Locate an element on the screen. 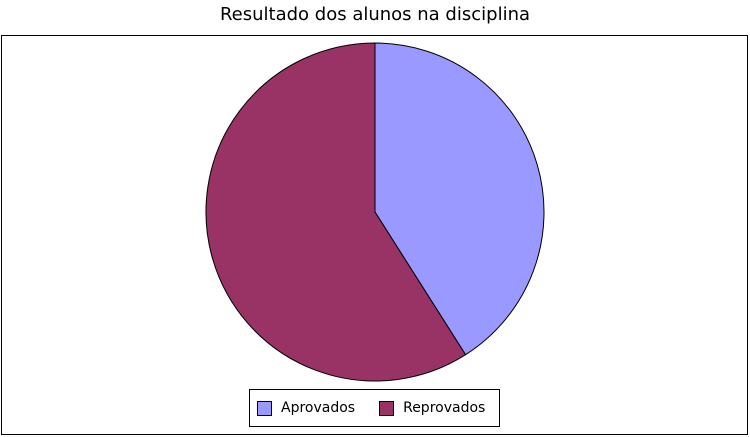  legend-item-reprovados: Reprovados is located at coordinates (432, 408).